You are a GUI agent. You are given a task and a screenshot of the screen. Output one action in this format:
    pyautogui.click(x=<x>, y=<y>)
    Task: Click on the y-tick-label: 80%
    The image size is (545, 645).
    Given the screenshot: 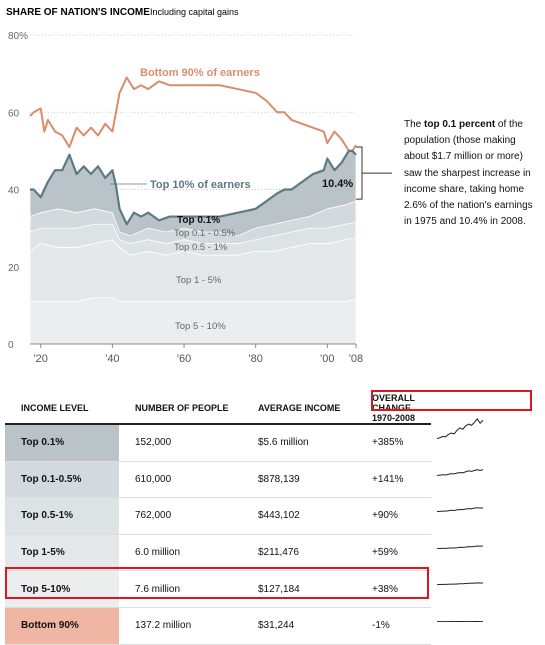 What is the action you would take?
    pyautogui.click(x=18, y=36)
    